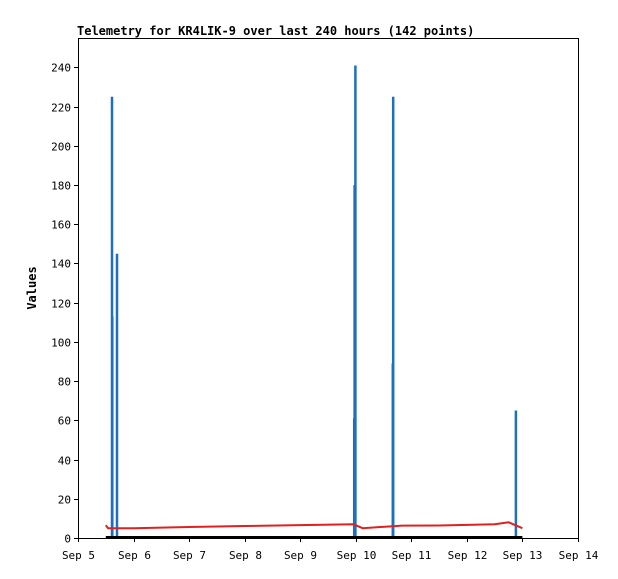 This screenshot has width=618, height=579. I want to click on y-tick-label: 160, so click(61, 225).